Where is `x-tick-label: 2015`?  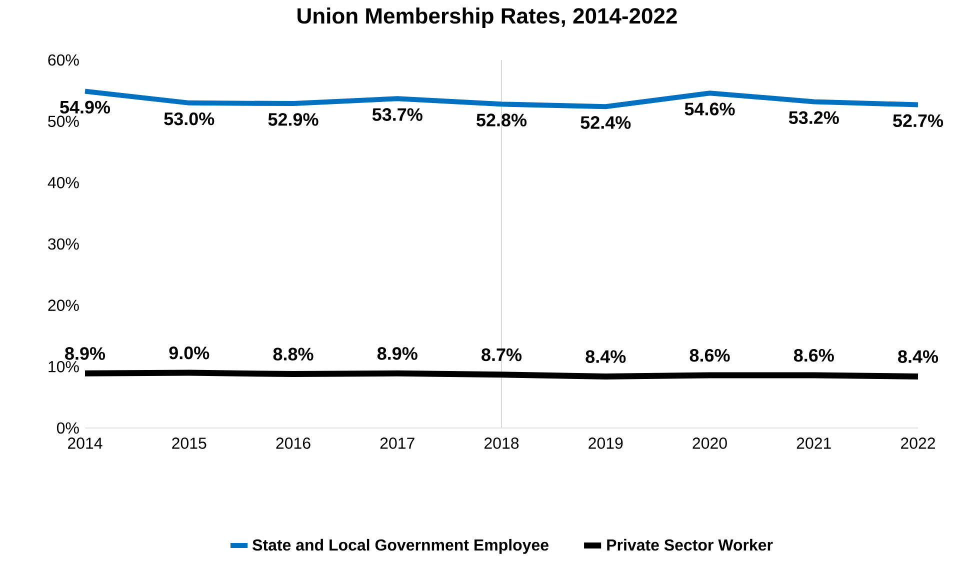 x-tick-label: 2015 is located at coordinates (189, 443).